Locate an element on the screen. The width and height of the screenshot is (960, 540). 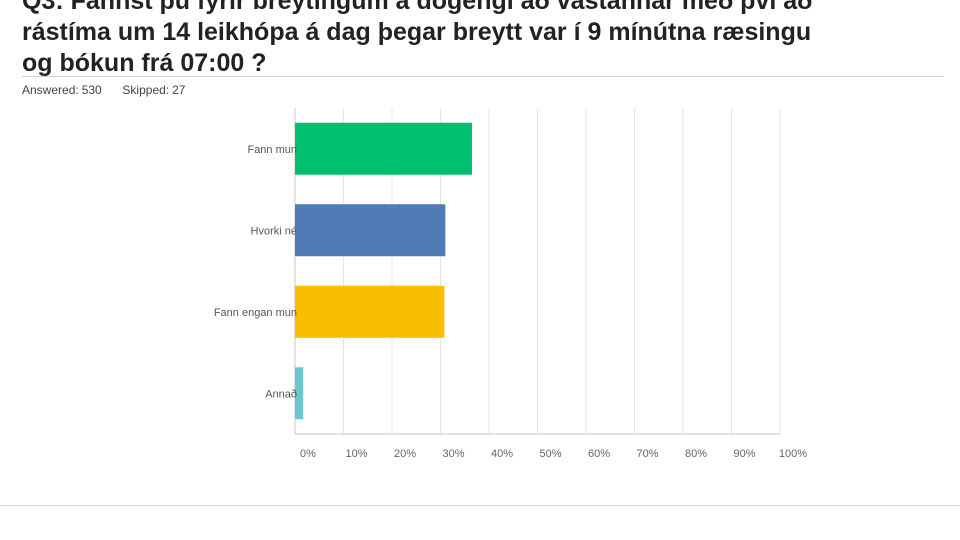
response-stats: Answered: 530 Skipped: 27 is located at coordinates (103, 90).